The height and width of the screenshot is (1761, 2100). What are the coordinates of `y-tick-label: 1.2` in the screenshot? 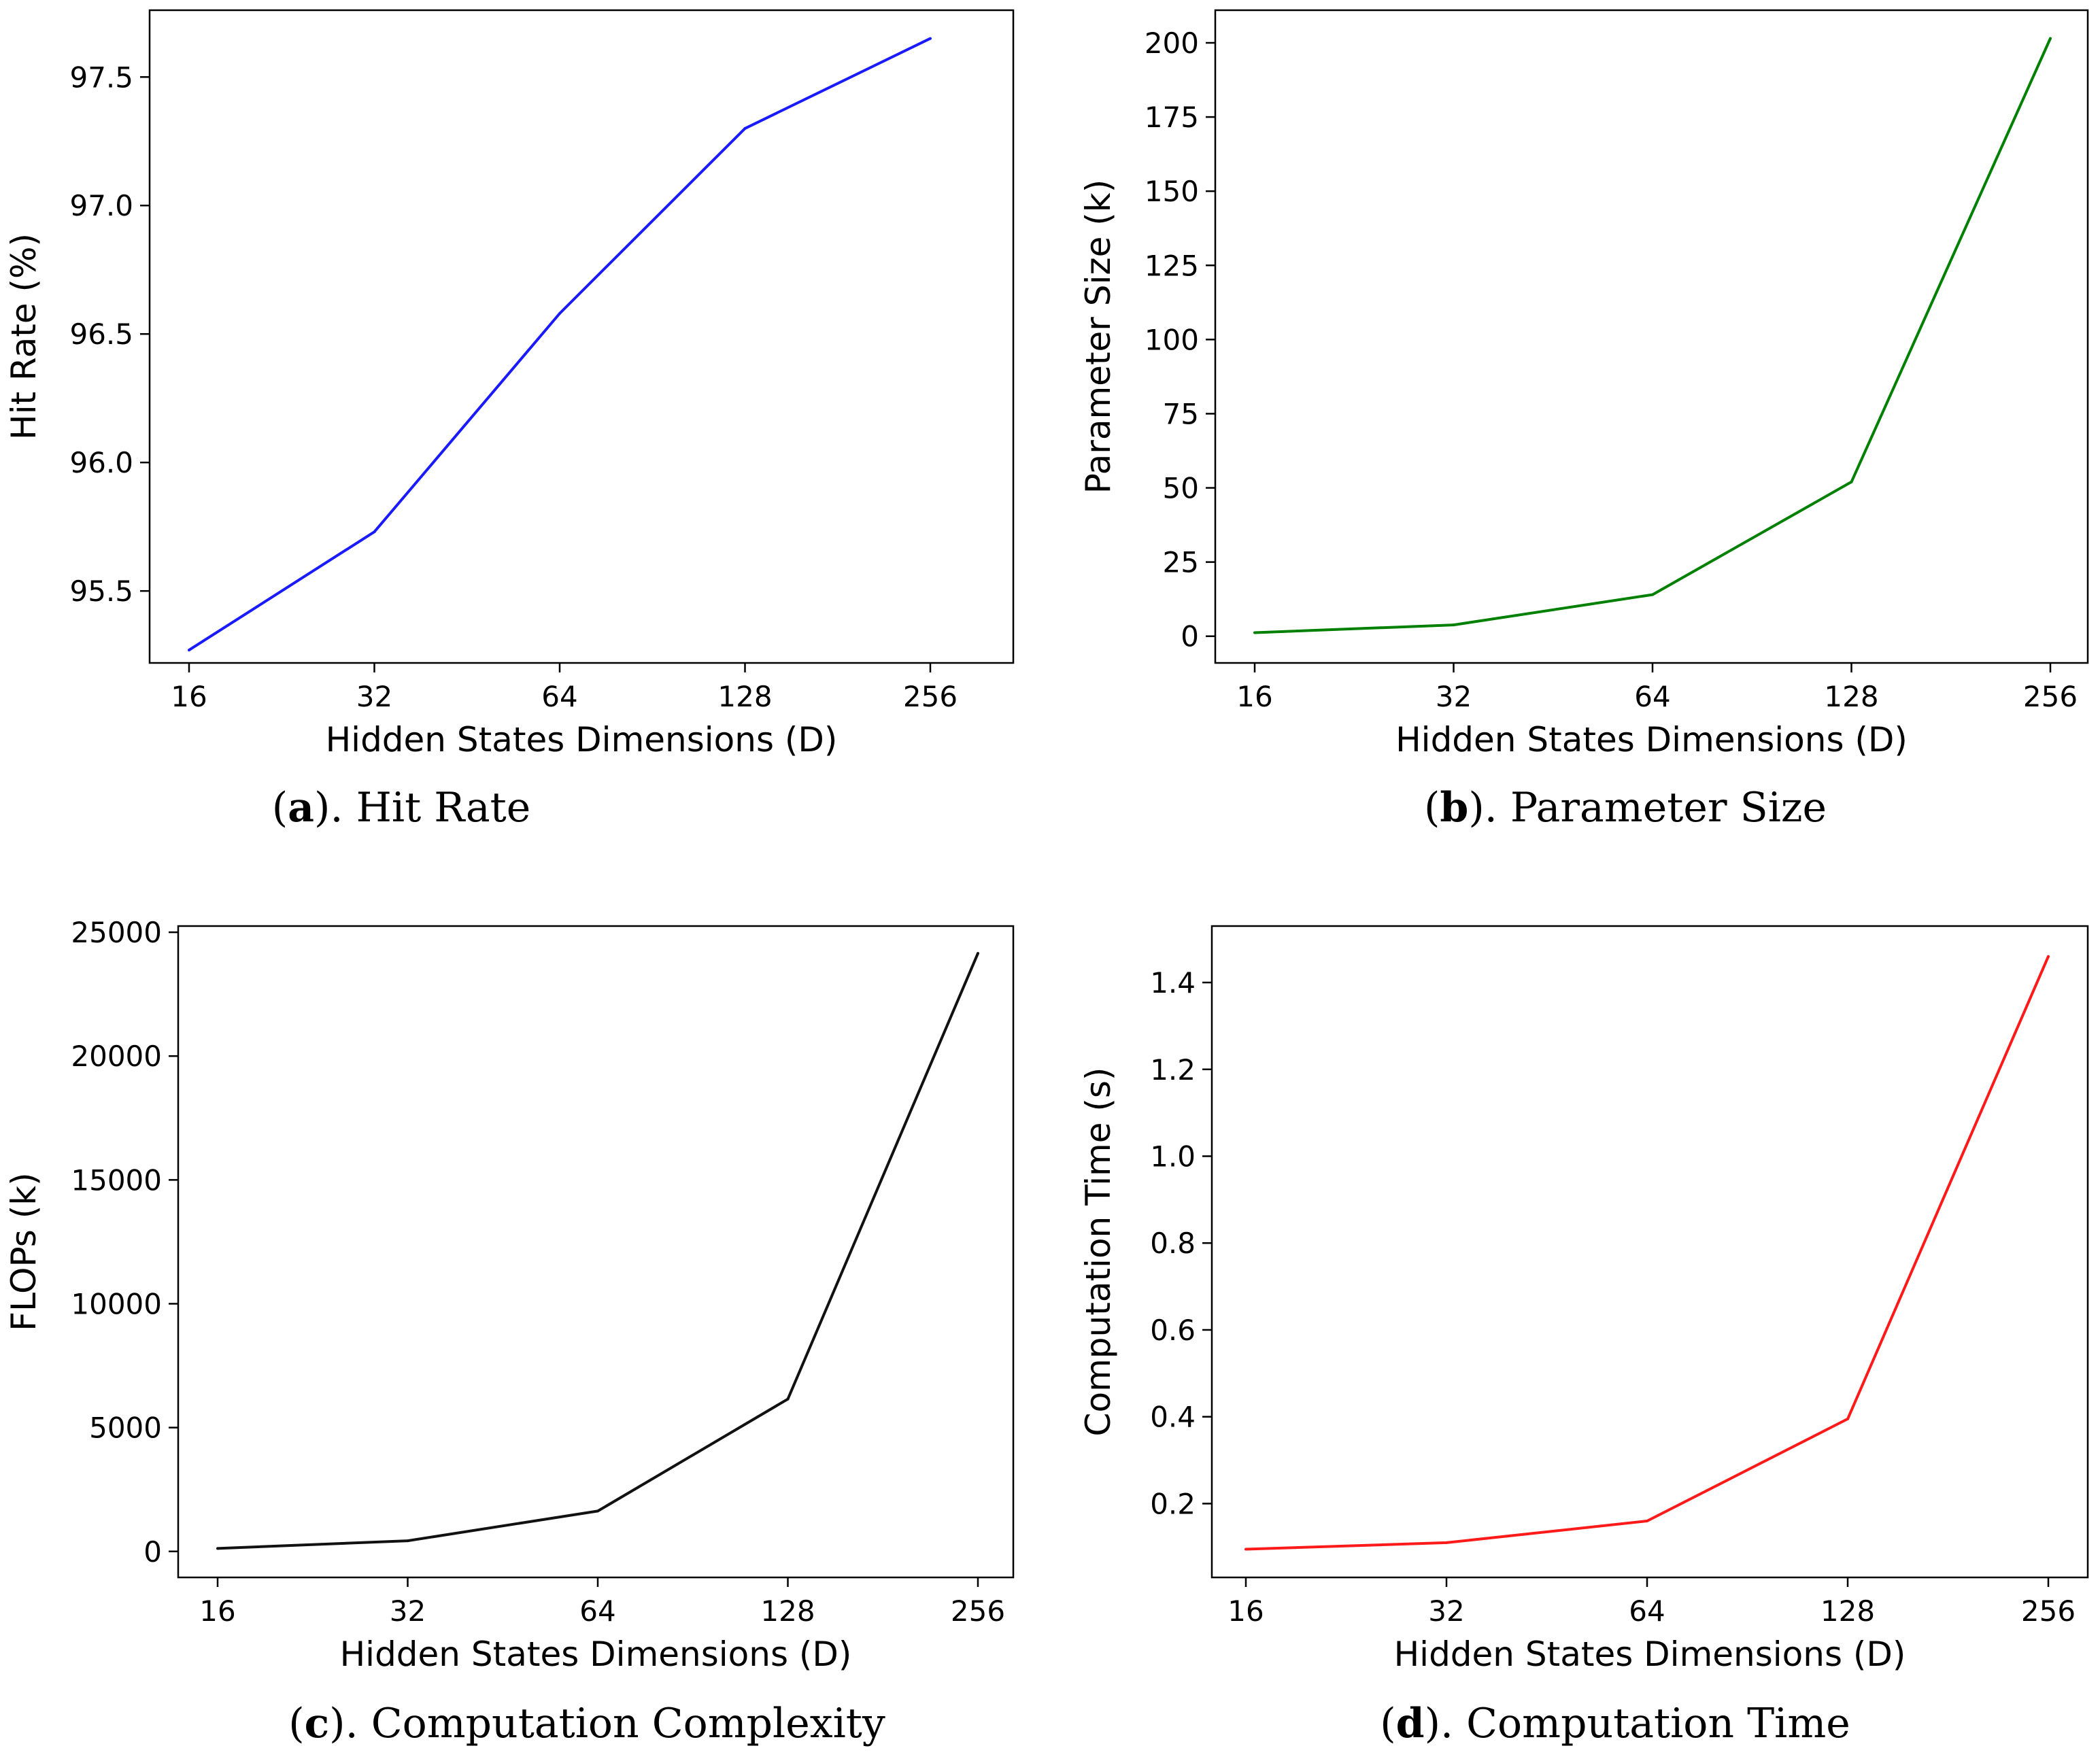 It's located at (1173, 1070).